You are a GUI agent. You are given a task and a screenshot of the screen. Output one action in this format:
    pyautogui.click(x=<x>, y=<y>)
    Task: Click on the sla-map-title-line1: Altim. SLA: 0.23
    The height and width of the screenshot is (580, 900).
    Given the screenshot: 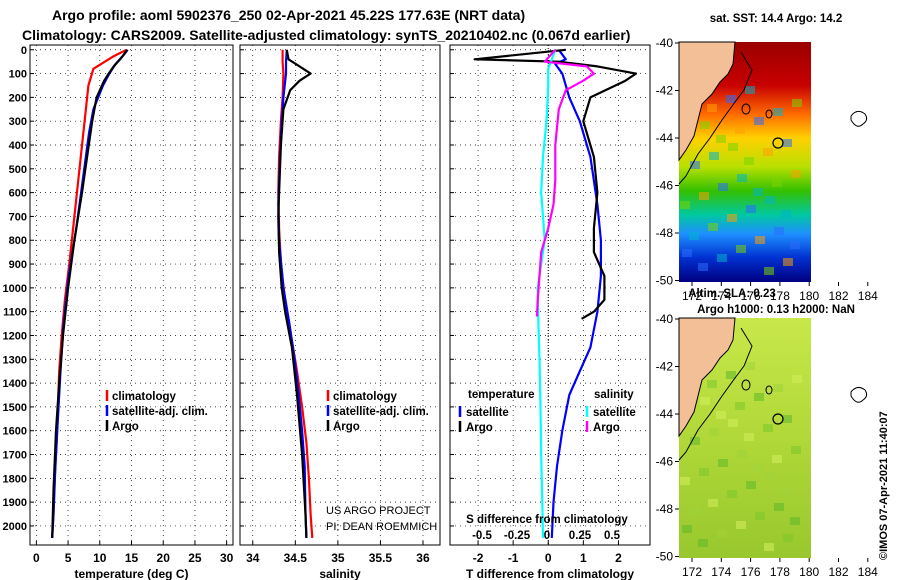 What is the action you would take?
    pyautogui.click(x=732, y=294)
    